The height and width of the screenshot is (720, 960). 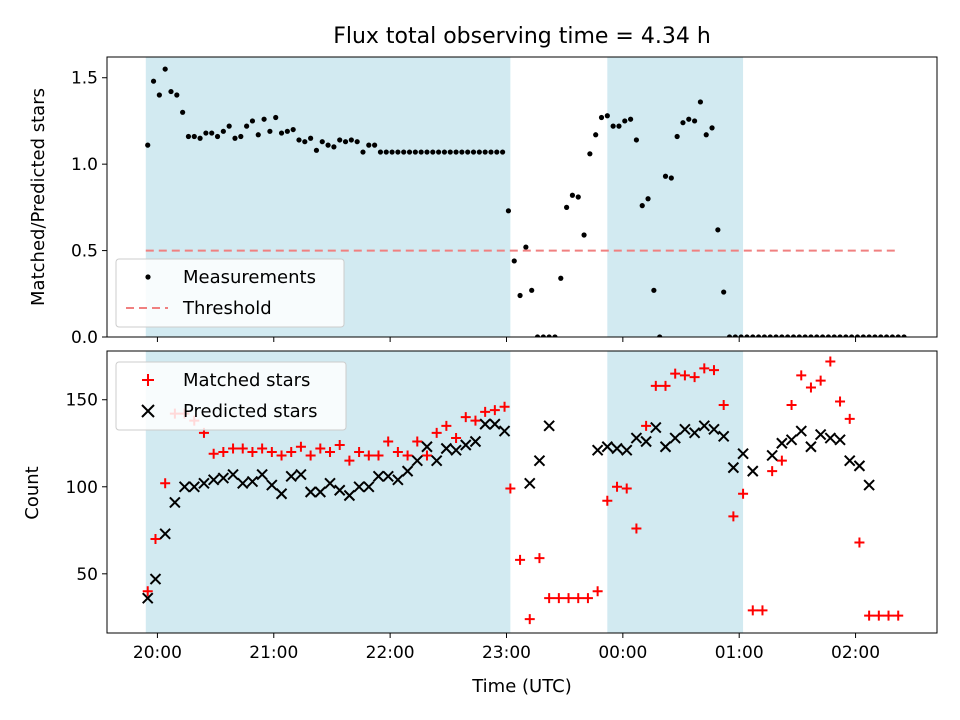 I want to click on legend-label: Threshold, so click(x=227, y=308).